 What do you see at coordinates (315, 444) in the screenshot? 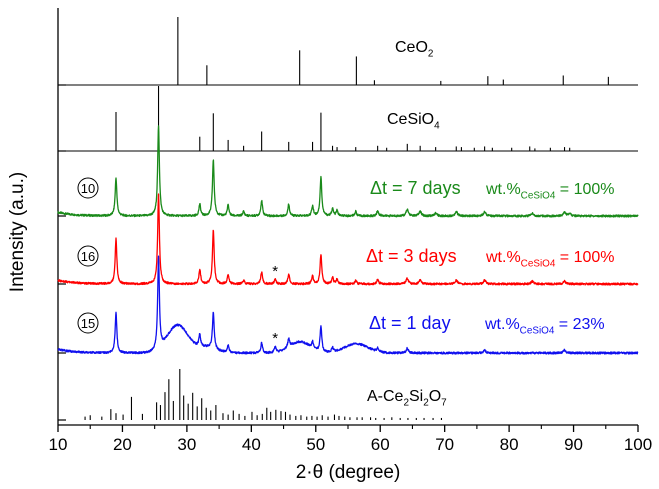
I see `x-tick-label: 50` at bounding box center [315, 444].